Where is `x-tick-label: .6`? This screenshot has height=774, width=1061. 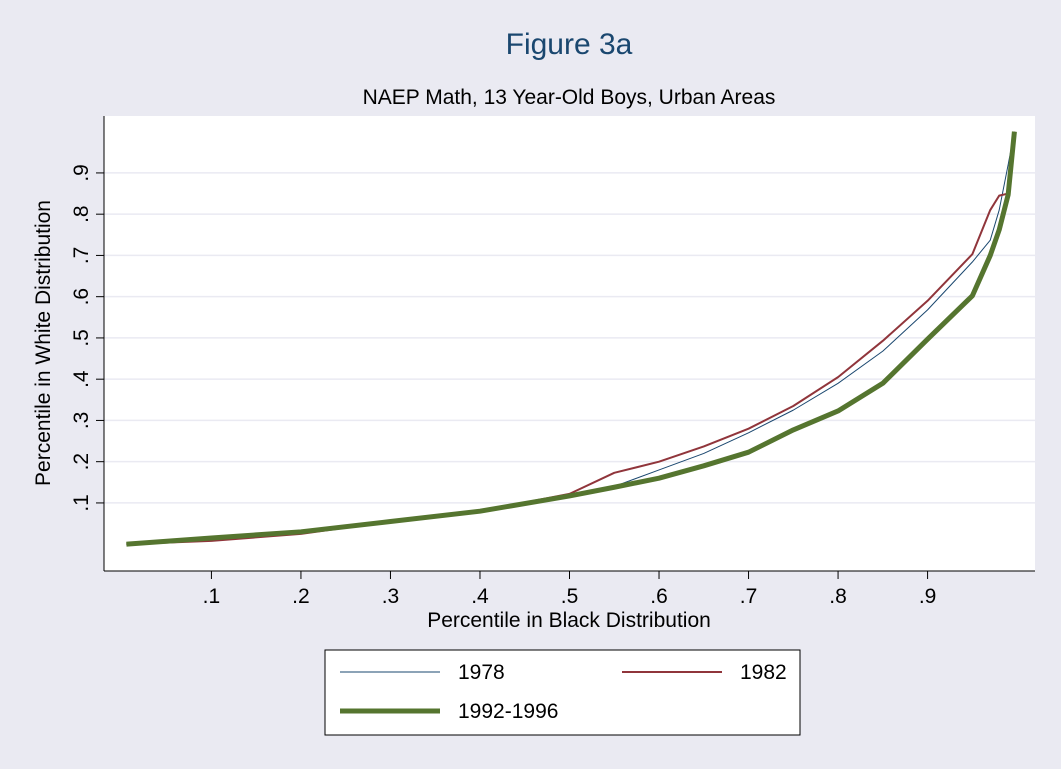 x-tick-label: .6 is located at coordinates (659, 596).